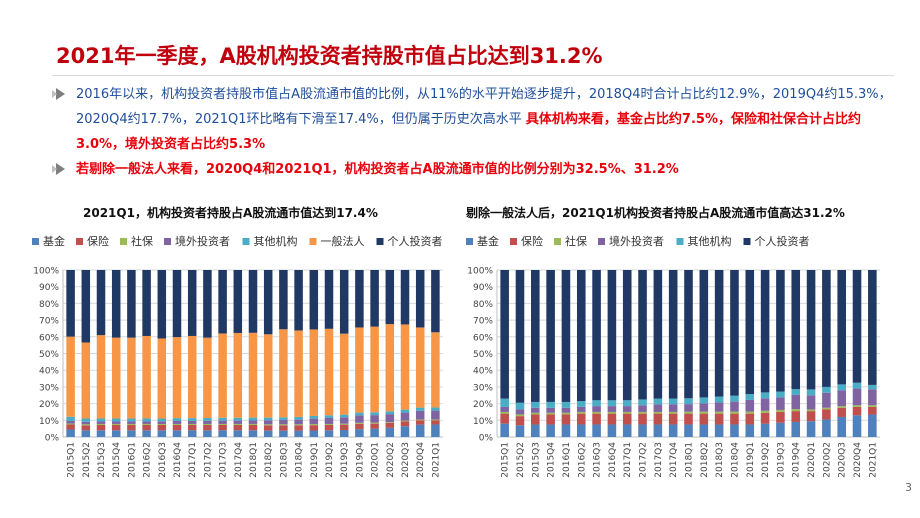 The image size is (920, 518). I want to click on x-tick-label: 2017Q1, so click(628, 460).